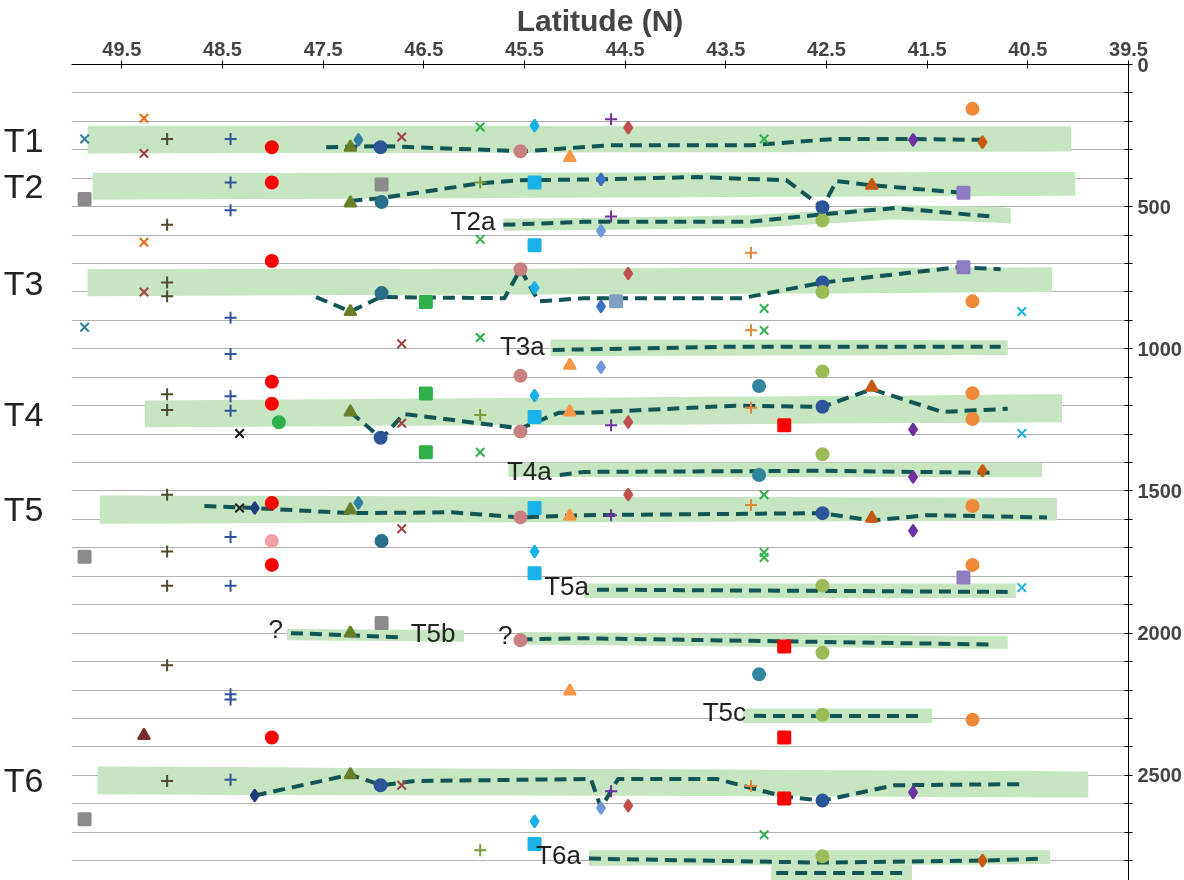 The width and height of the screenshot is (1184, 880). What do you see at coordinates (23, 282) in the screenshot?
I see `annotation: T3` at bounding box center [23, 282].